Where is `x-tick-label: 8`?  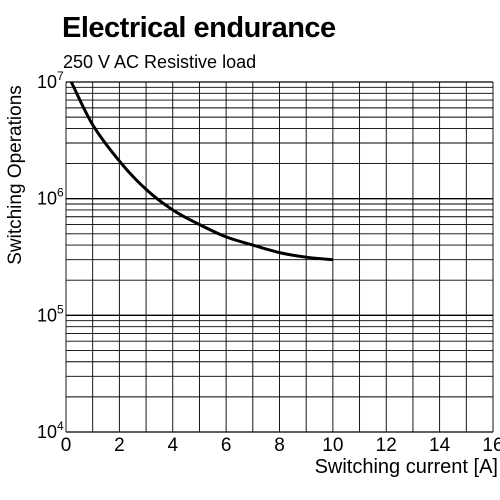
x-tick-label: 8 is located at coordinates (279, 445).